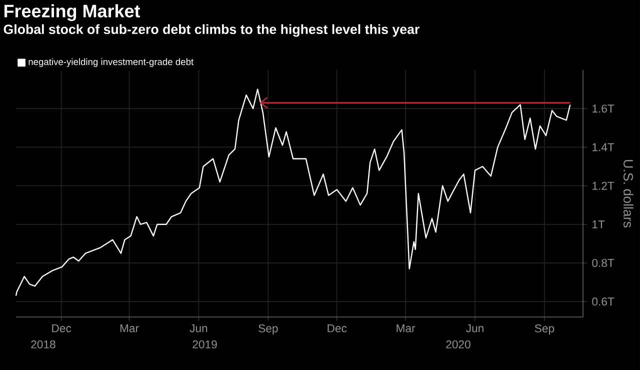 The image size is (640, 370). Describe the element at coordinates (458, 344) in the screenshot. I see `text: 2020` at that location.